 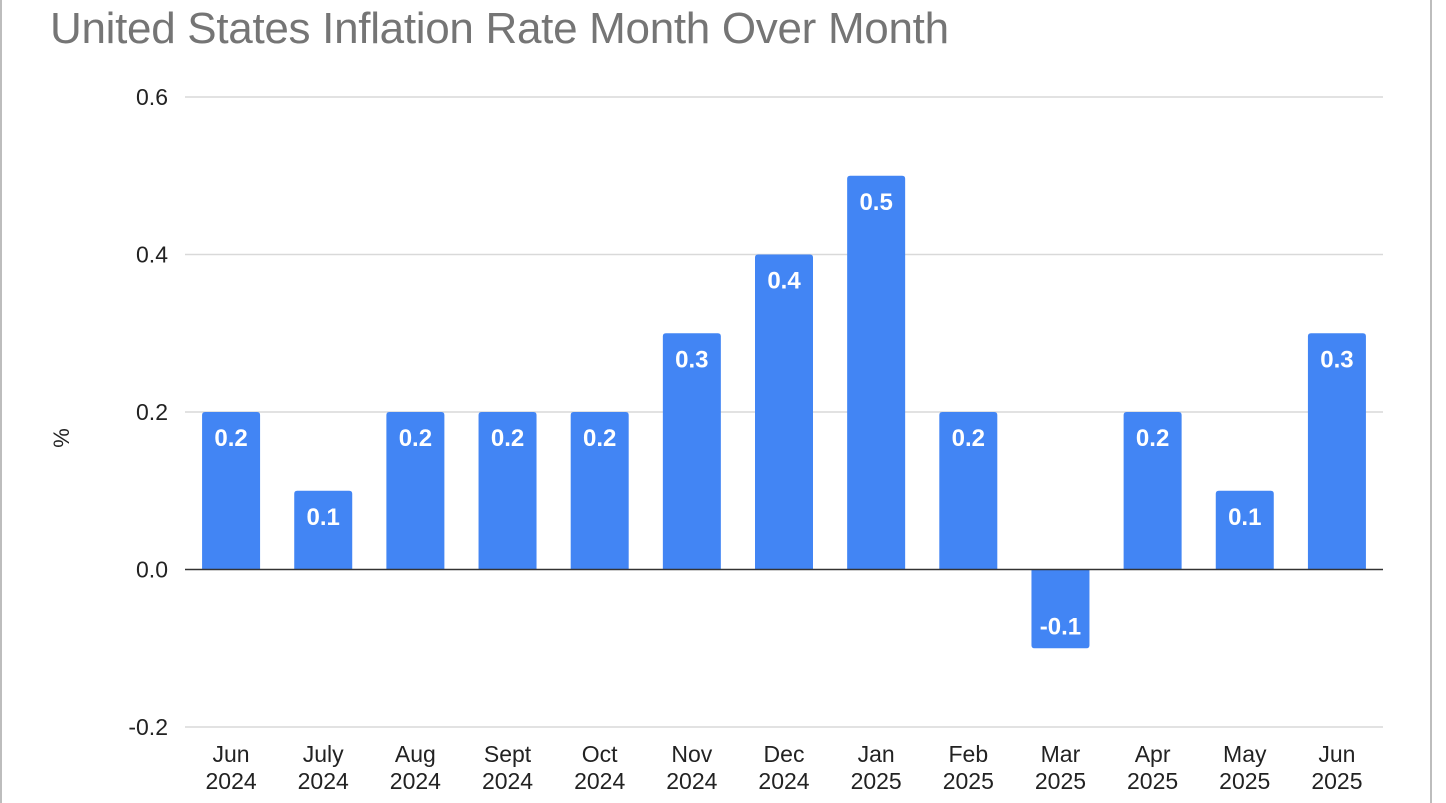 What do you see at coordinates (508, 754) in the screenshot?
I see `x-category-month: Sept` at bounding box center [508, 754].